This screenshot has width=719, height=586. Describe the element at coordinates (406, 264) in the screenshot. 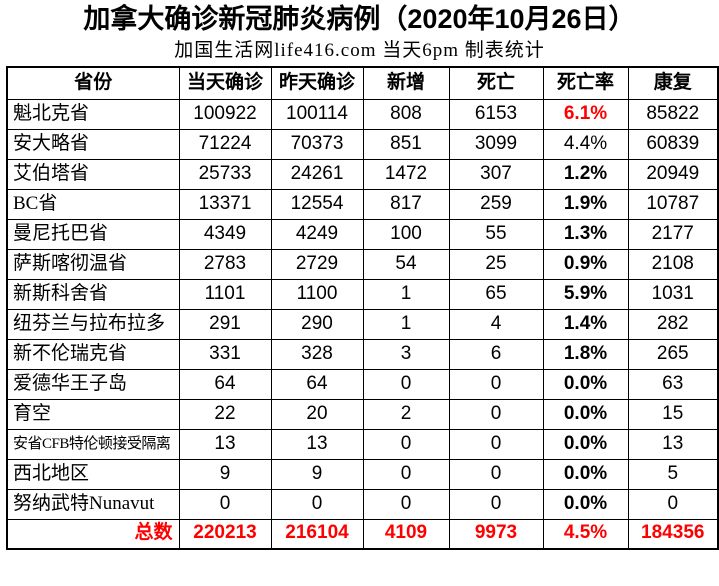

I see `cell-new-cases: 54` at that location.